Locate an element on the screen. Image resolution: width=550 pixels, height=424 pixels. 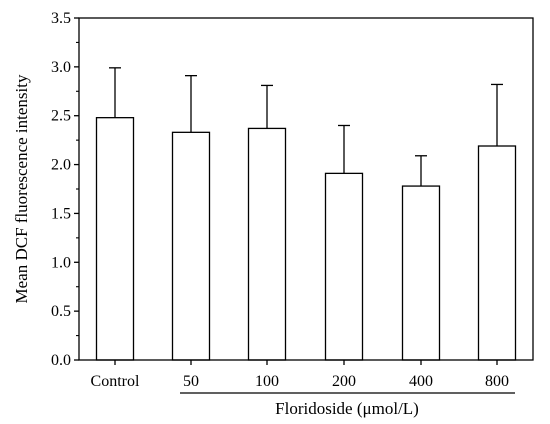
x-tick-label-800: 800 is located at coordinates (497, 381).